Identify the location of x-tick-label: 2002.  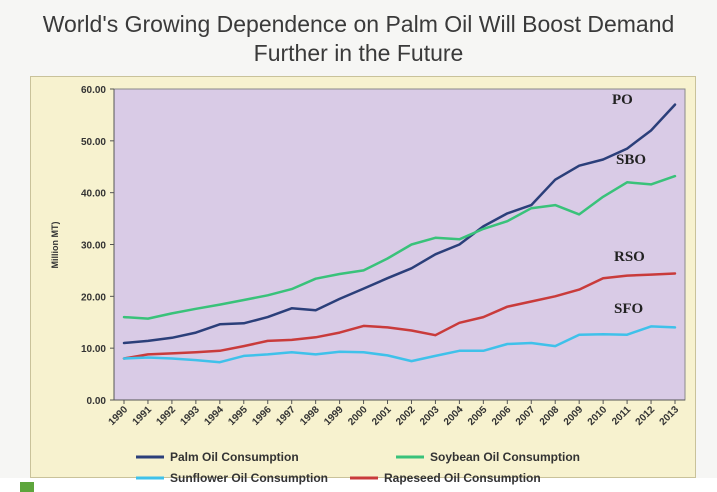
(406, 416).